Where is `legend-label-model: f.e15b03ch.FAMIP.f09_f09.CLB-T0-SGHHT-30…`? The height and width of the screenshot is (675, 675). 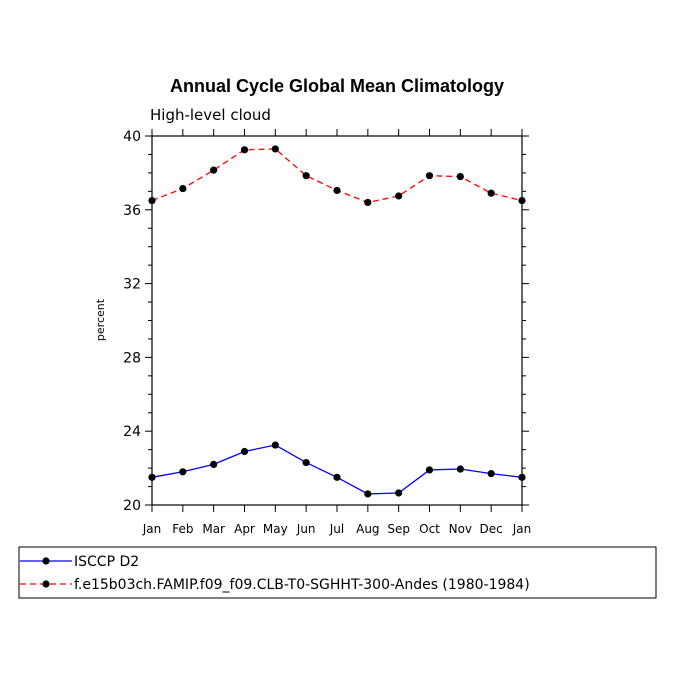 legend-label-model: f.e15b03ch.FAMIP.f09_f09.CLB-T0-SGHHT-30… is located at coordinates (302, 585).